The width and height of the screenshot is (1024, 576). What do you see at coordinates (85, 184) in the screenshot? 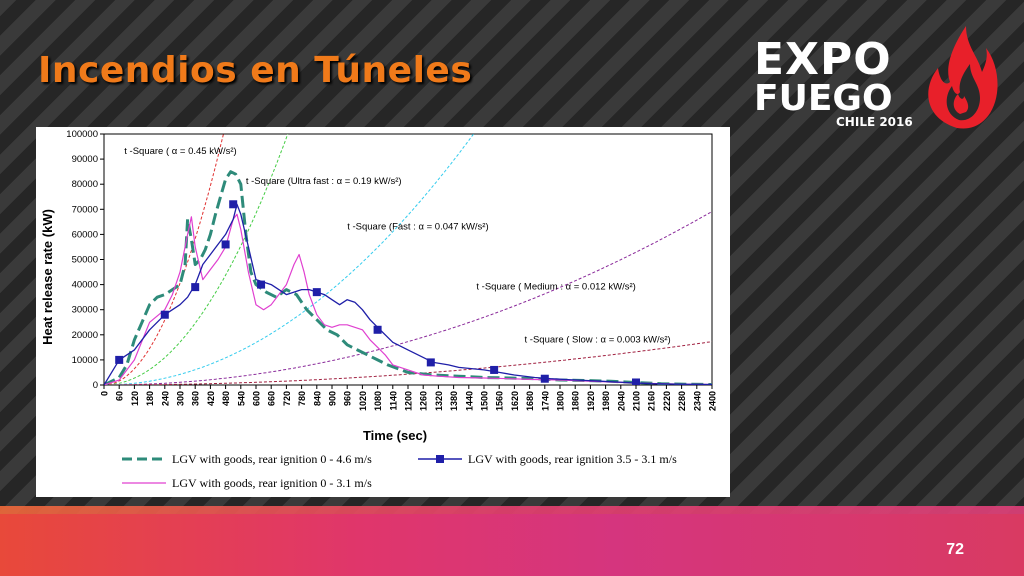
I see `y-tick-label: 80000` at bounding box center [85, 184].